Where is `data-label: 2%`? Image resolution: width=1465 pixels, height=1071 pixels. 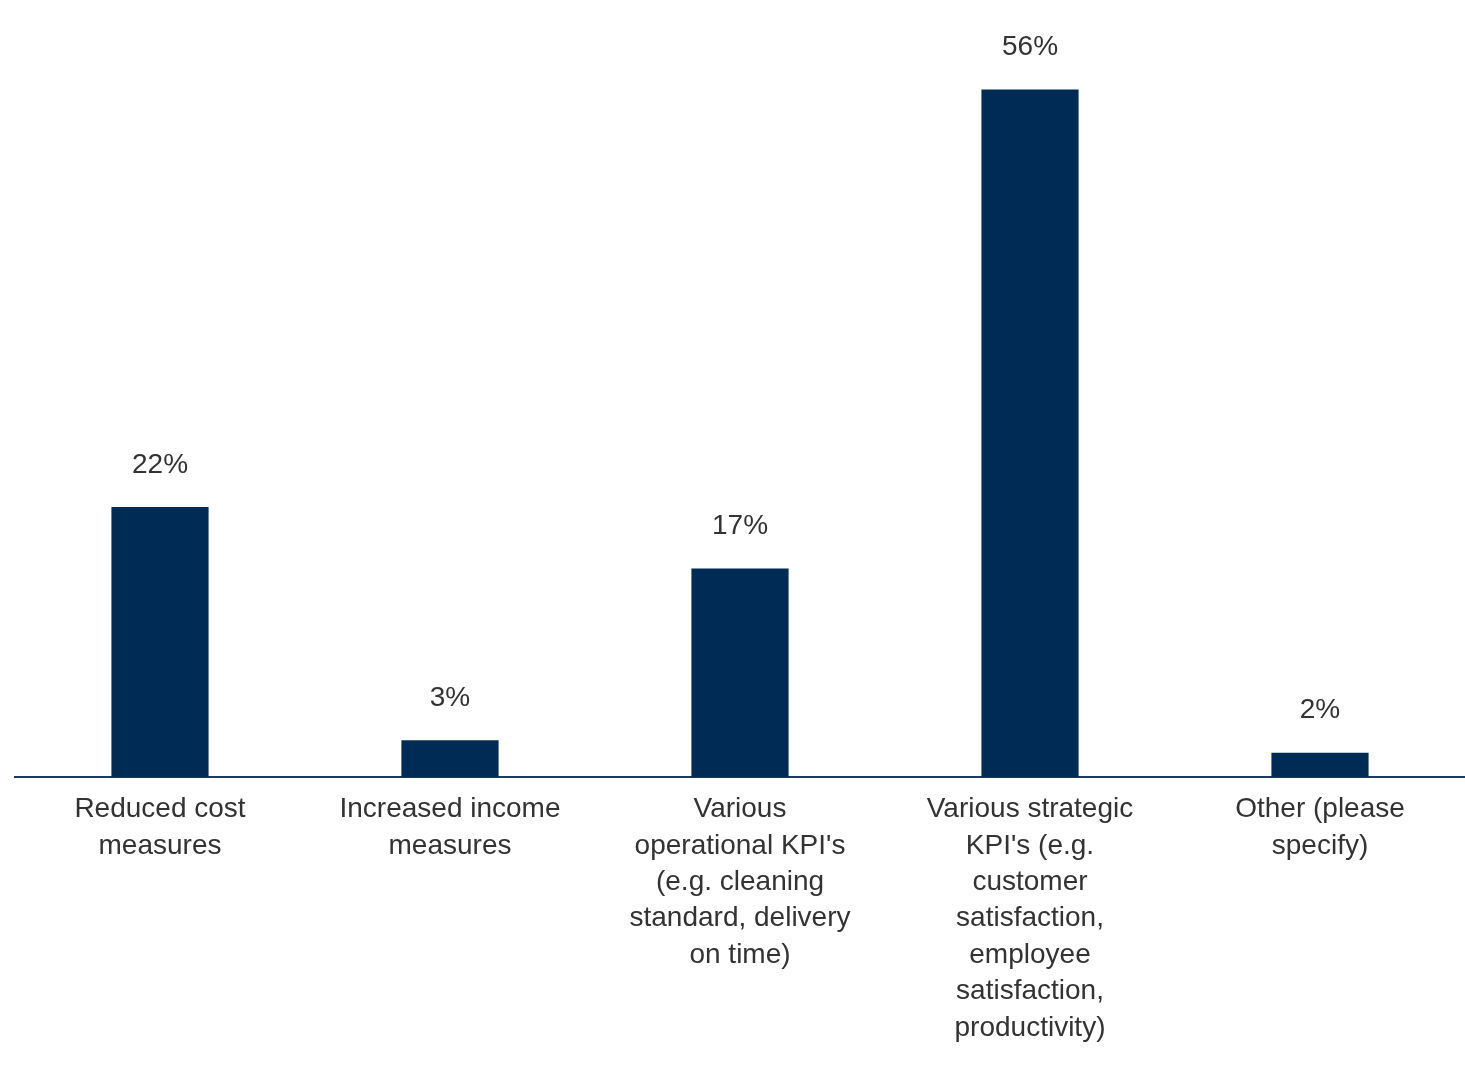
data-label: 2% is located at coordinates (1320, 709).